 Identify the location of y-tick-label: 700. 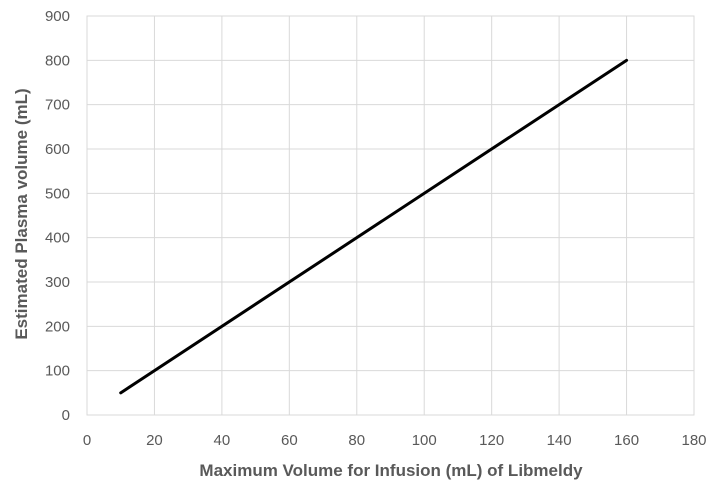
(57, 105).